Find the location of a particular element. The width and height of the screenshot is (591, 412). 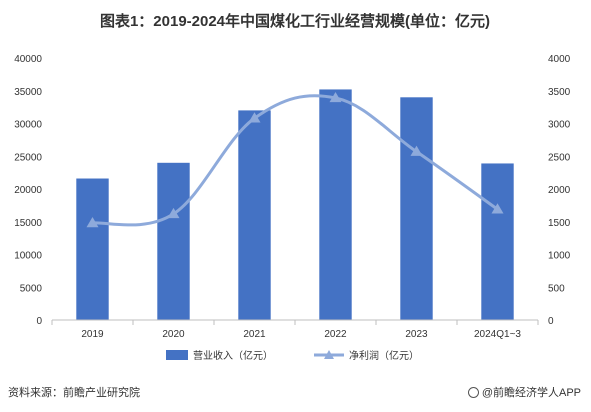

left-tick-label: 40000 is located at coordinates (28, 59).